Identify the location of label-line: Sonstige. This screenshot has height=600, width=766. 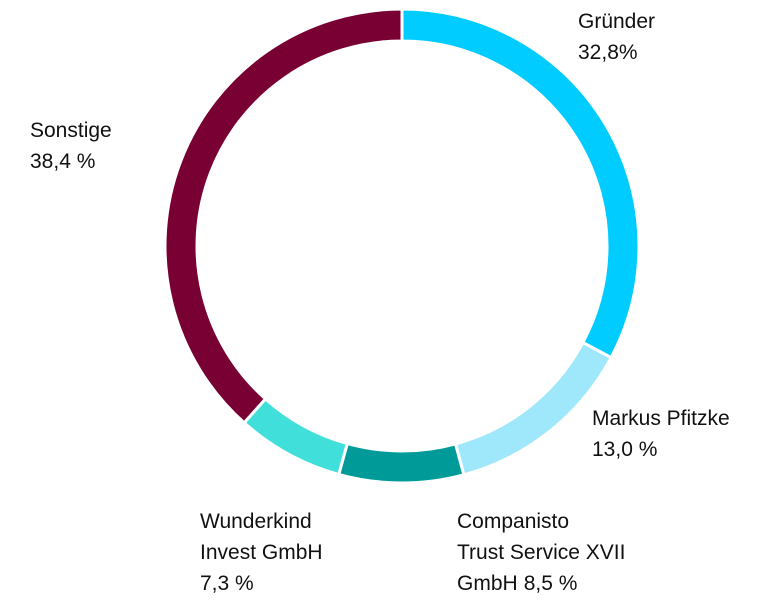
(71, 130).